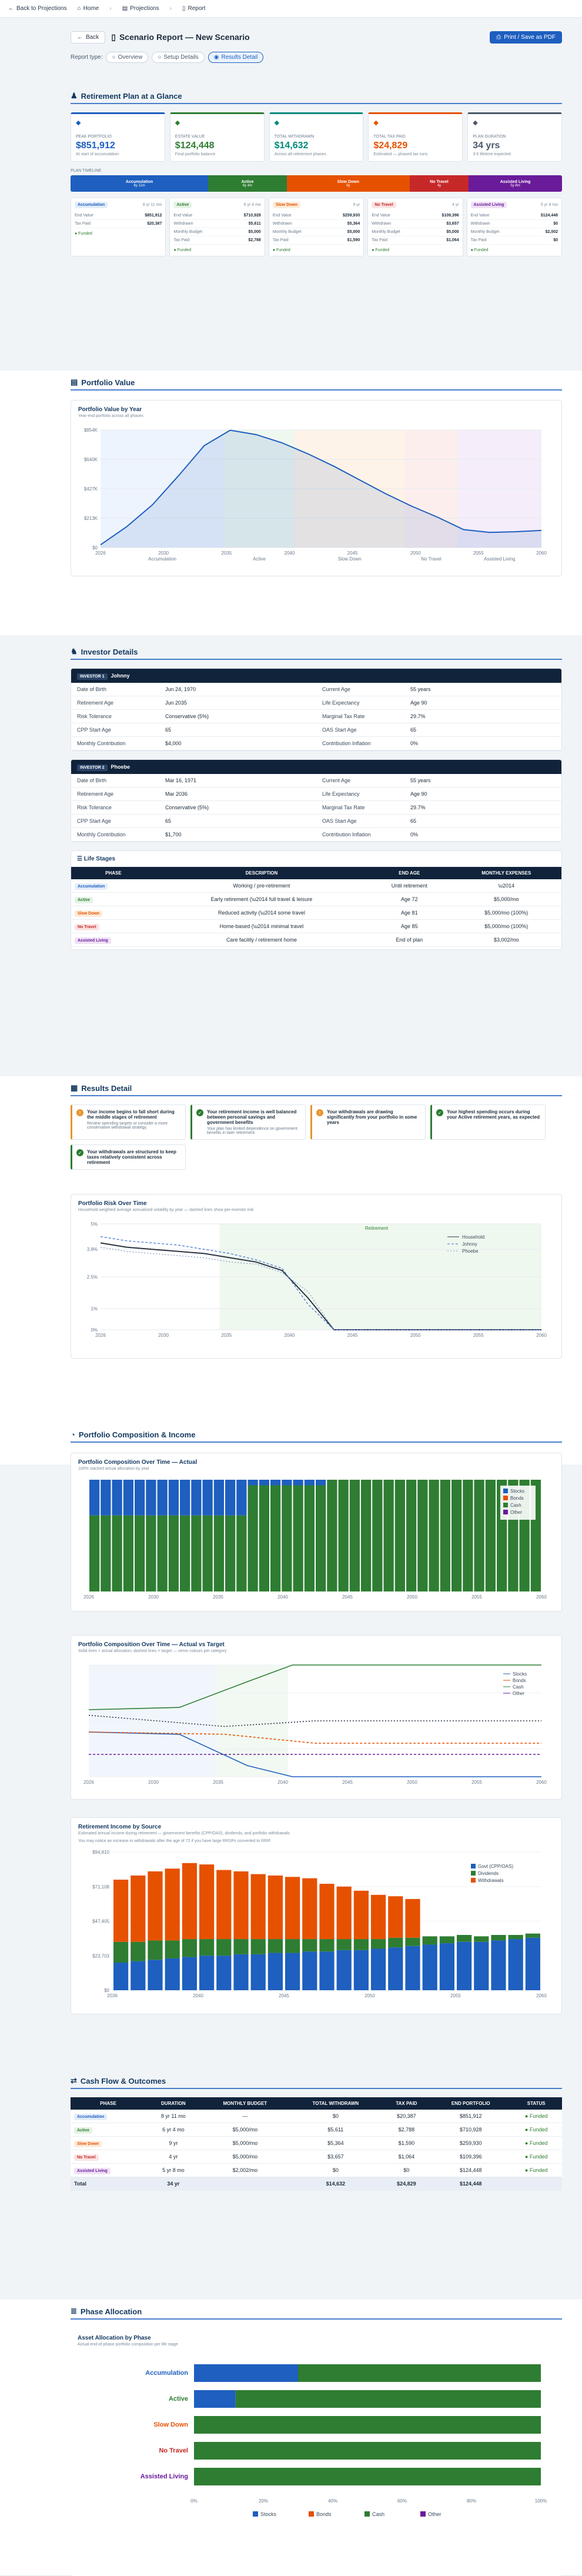 The image size is (582, 2576). I want to click on x-tick: 2045, so click(284, 1995).